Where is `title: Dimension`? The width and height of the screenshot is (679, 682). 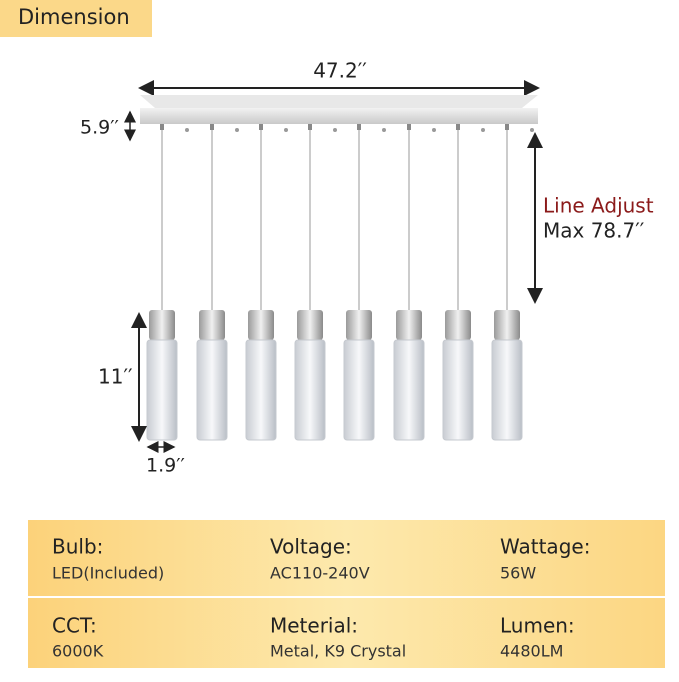
title: Dimension is located at coordinates (74, 17).